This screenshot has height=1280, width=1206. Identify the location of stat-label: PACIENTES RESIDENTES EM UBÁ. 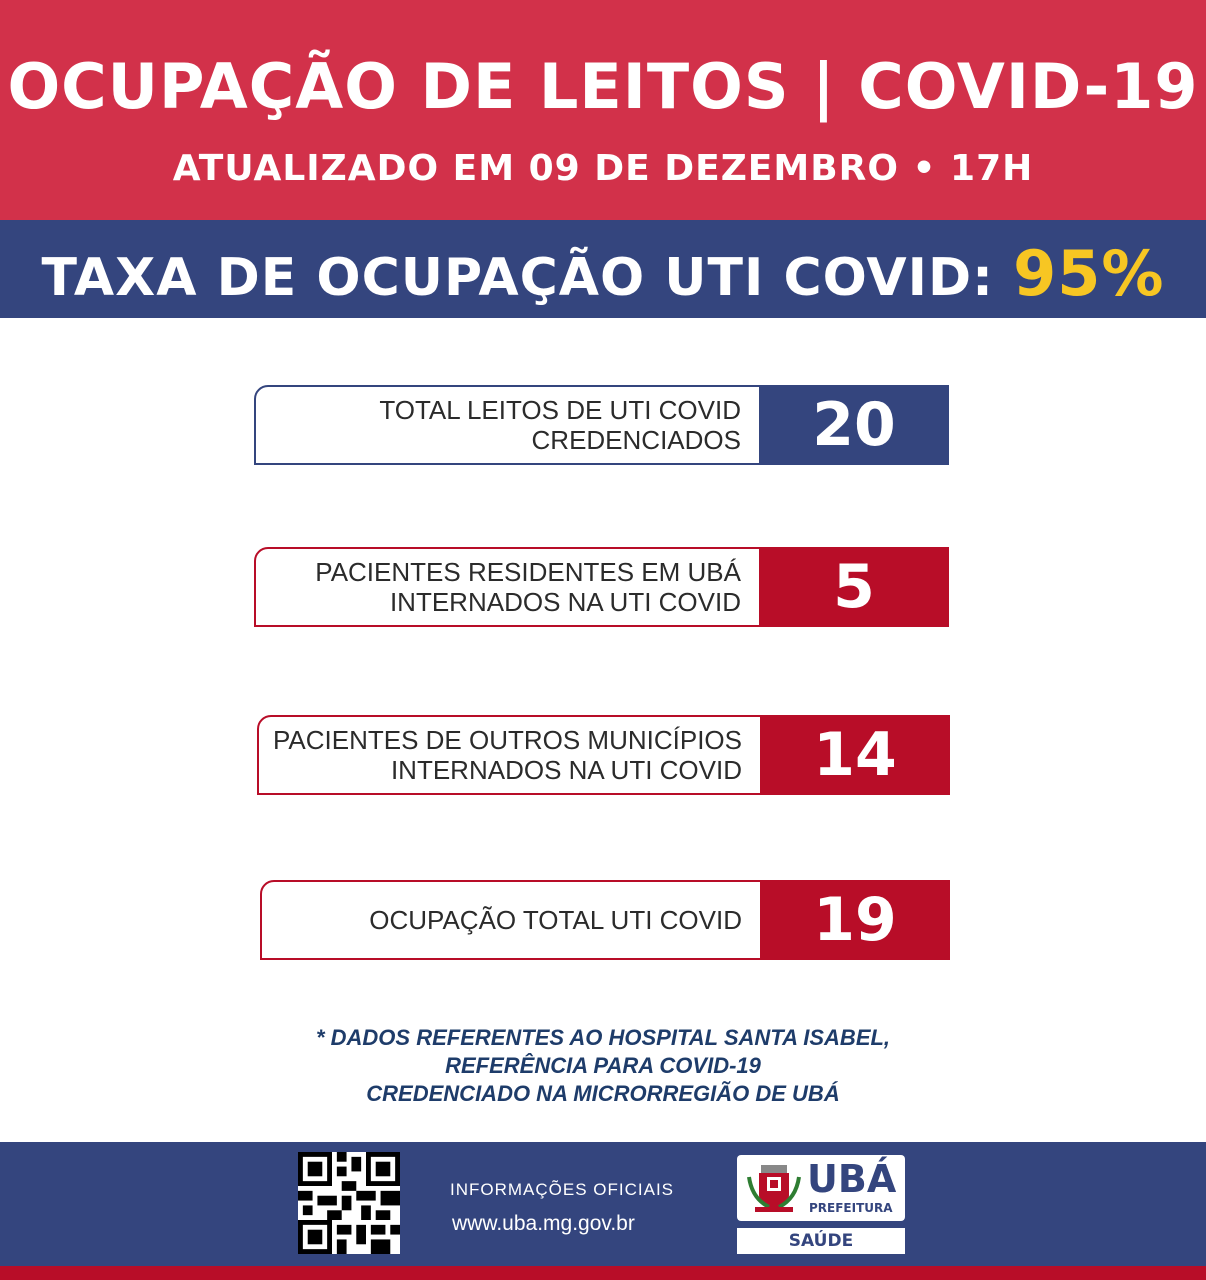
(528, 572).